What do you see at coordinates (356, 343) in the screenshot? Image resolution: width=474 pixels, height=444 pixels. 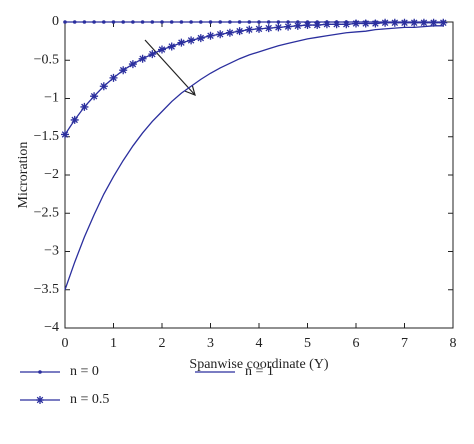 I see `x-tick-label: 6` at bounding box center [356, 343].